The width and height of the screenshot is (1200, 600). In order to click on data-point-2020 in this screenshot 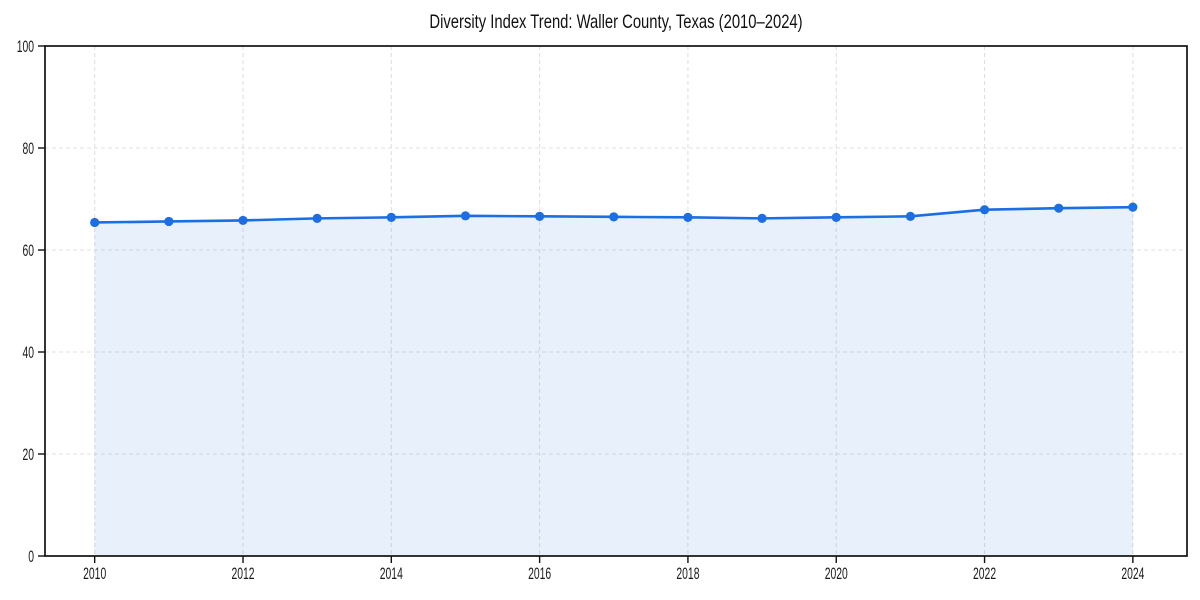, I will do `click(836, 217)`.